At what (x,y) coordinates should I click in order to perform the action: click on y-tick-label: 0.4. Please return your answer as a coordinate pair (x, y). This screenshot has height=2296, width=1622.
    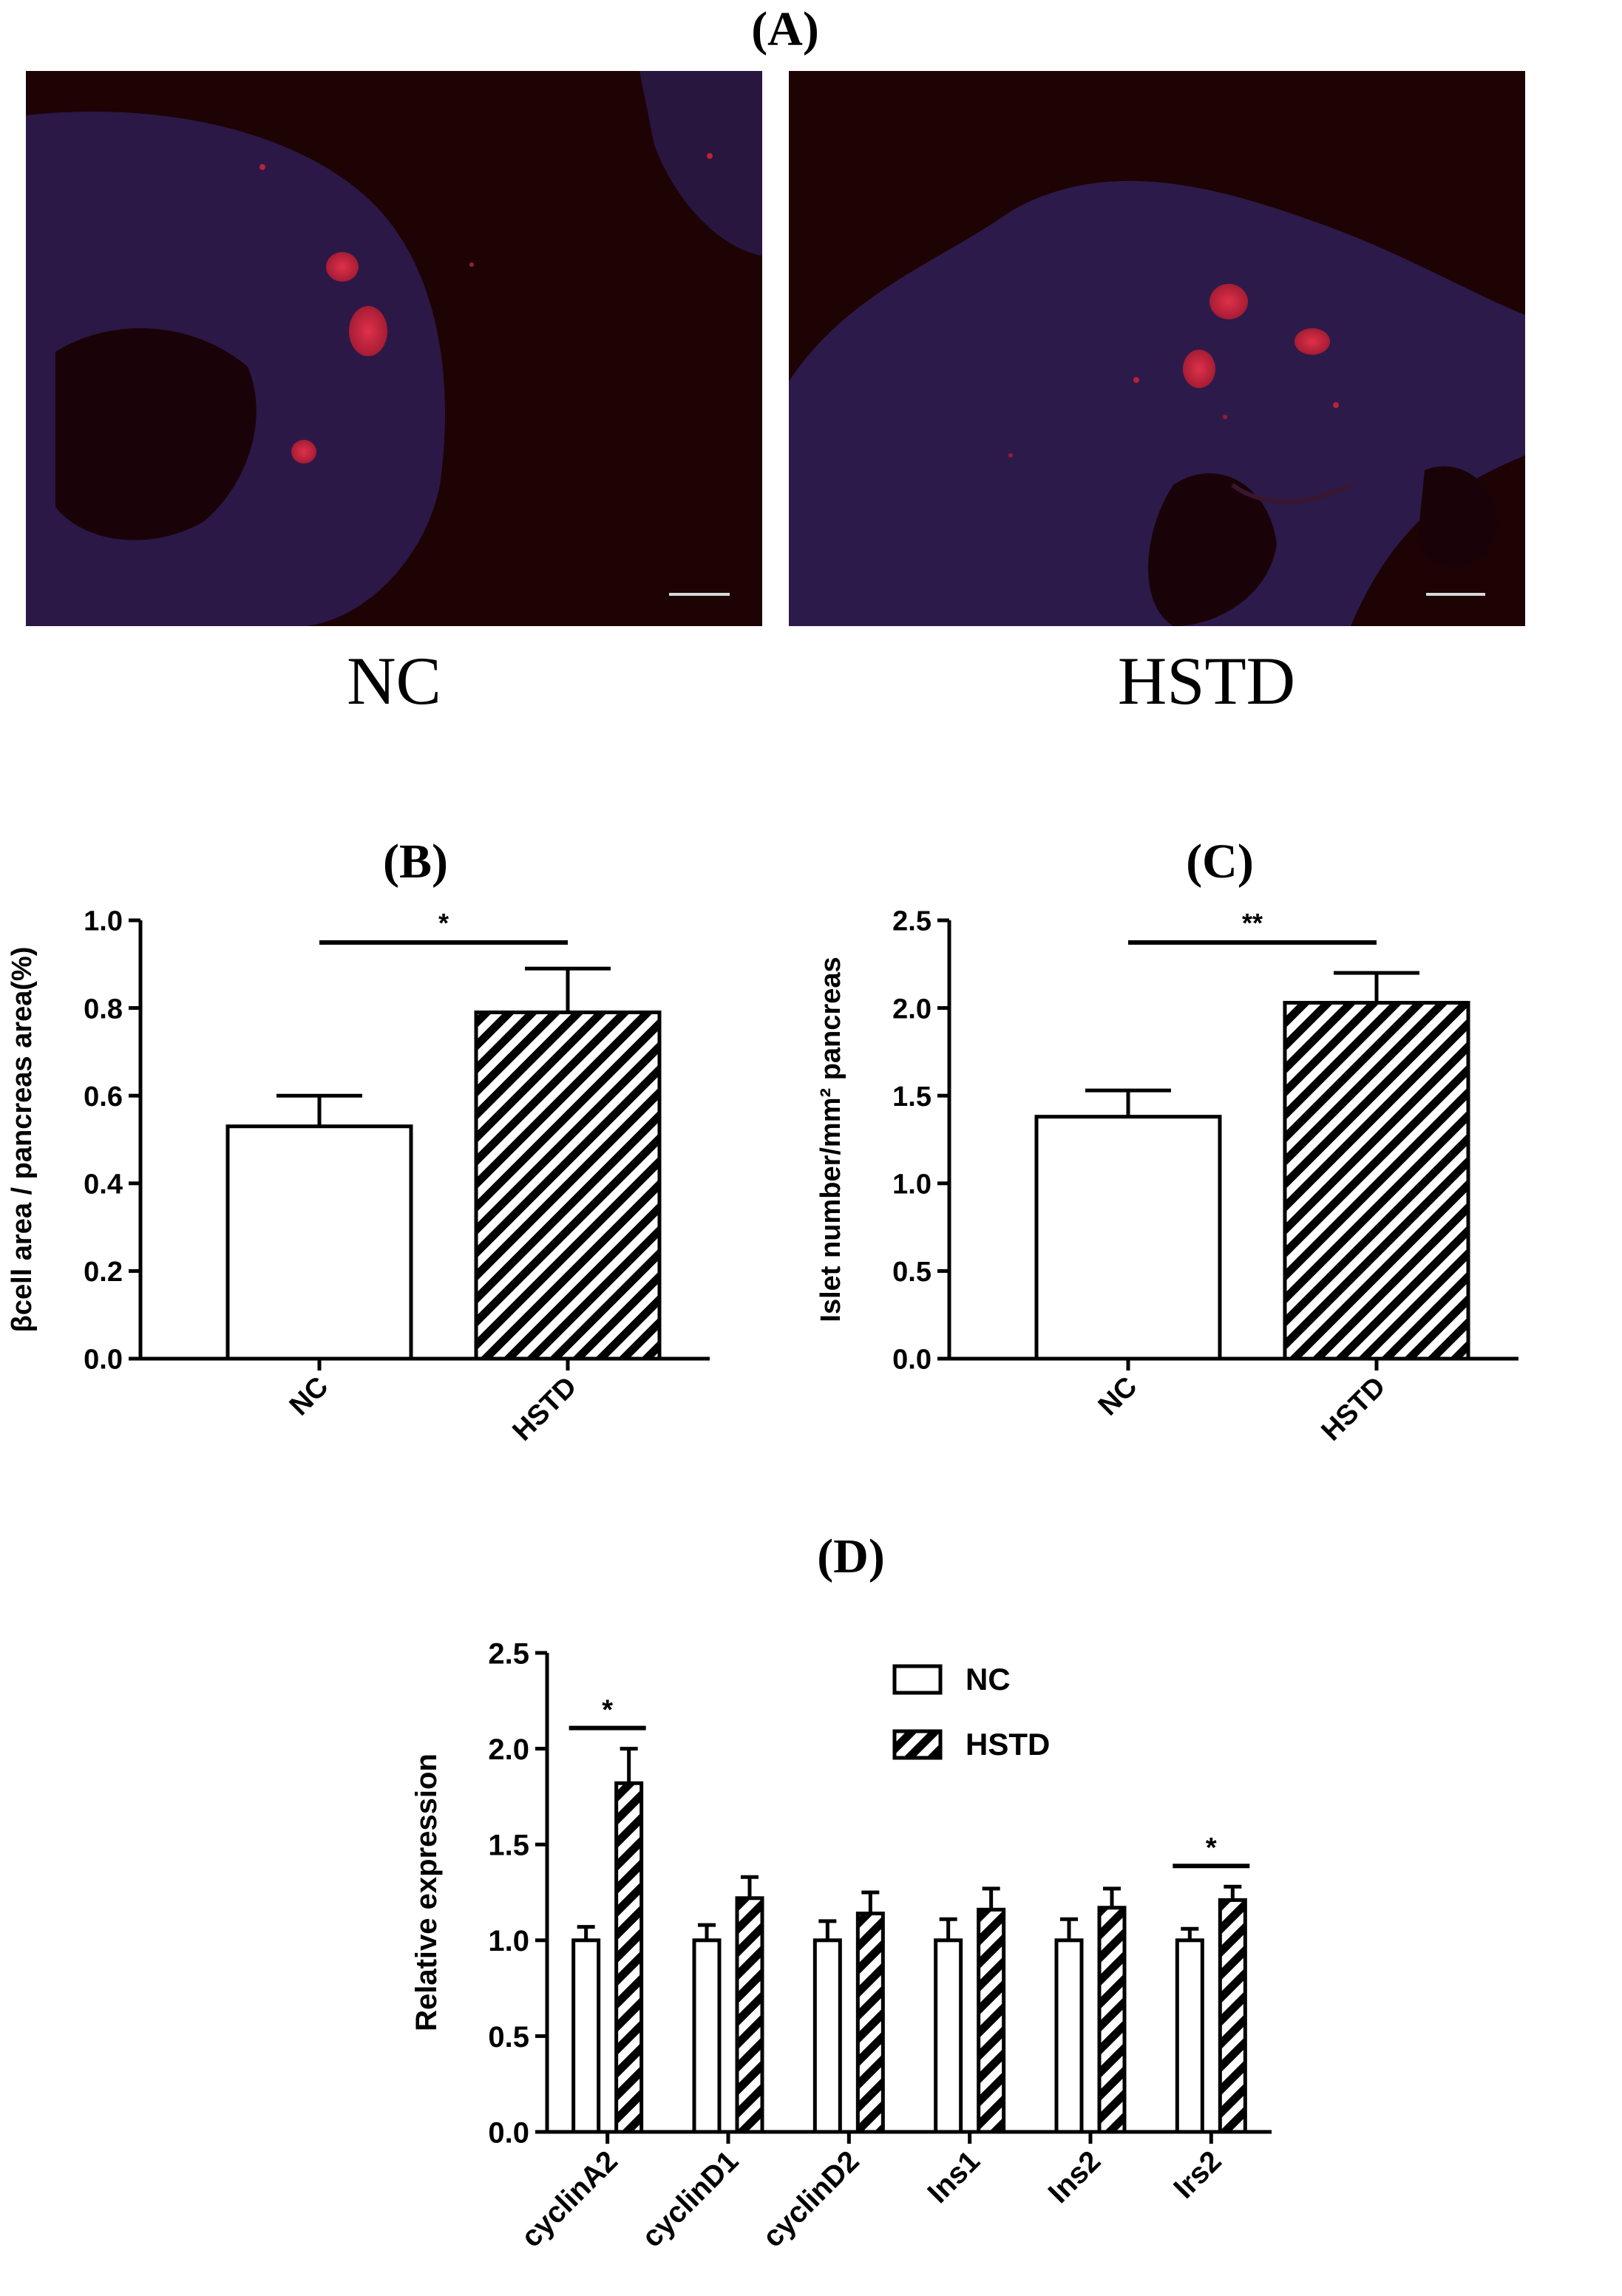
    Looking at the image, I should click on (103, 1184).